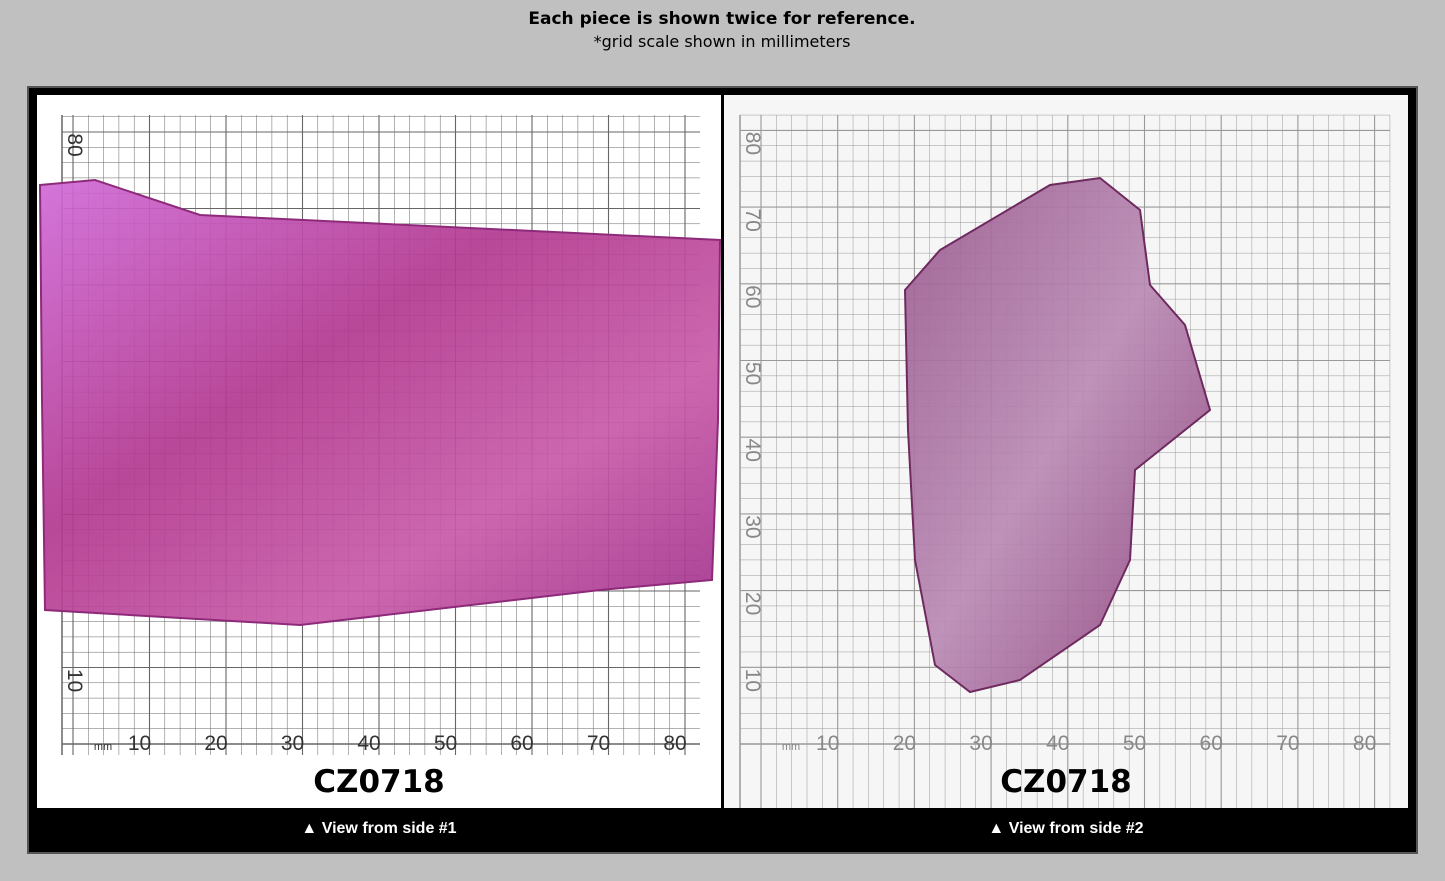  What do you see at coordinates (752, 450) in the screenshot?
I see `y-scale-label: 40` at bounding box center [752, 450].